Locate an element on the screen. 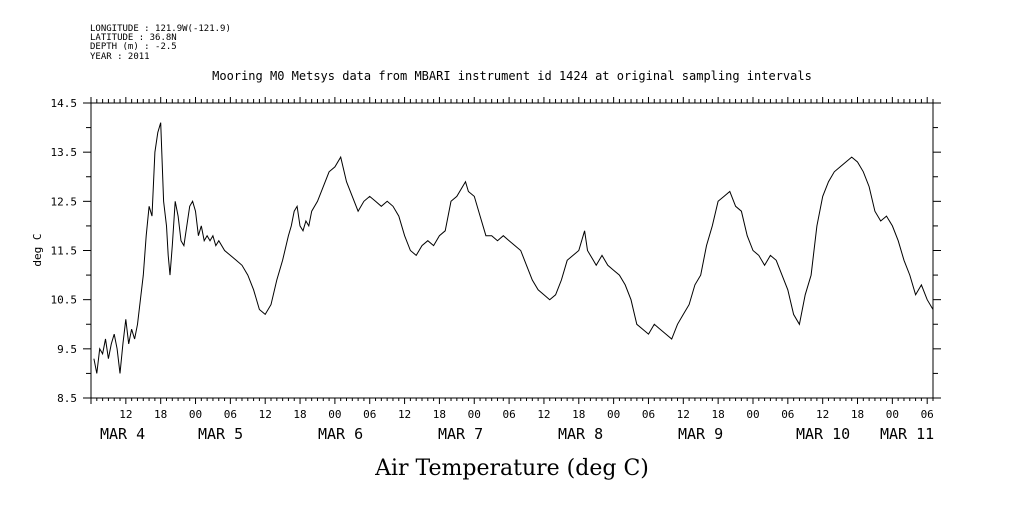 Image resolution: width=1009 pixels, height=509 pixels. day-label: MAR 8 is located at coordinates (580, 434).